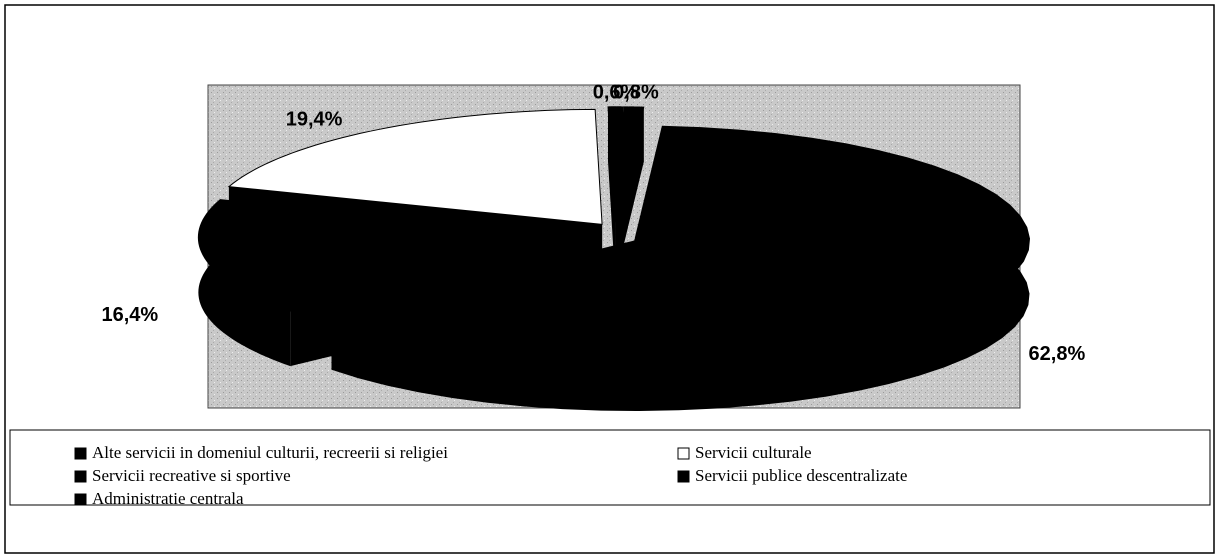  I want to click on data-label: 0,6%, so click(616, 92).